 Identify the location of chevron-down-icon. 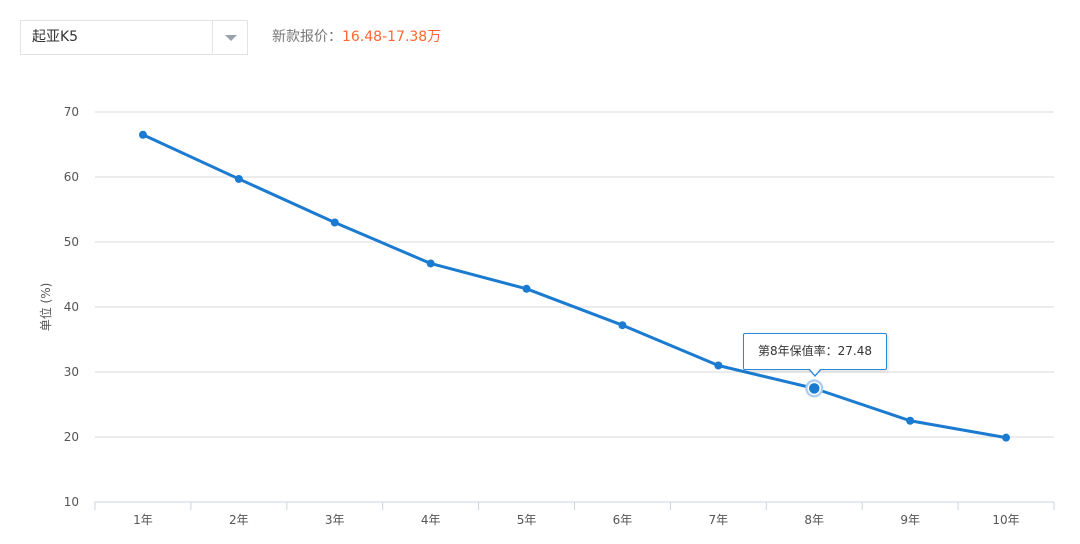
(230, 37).